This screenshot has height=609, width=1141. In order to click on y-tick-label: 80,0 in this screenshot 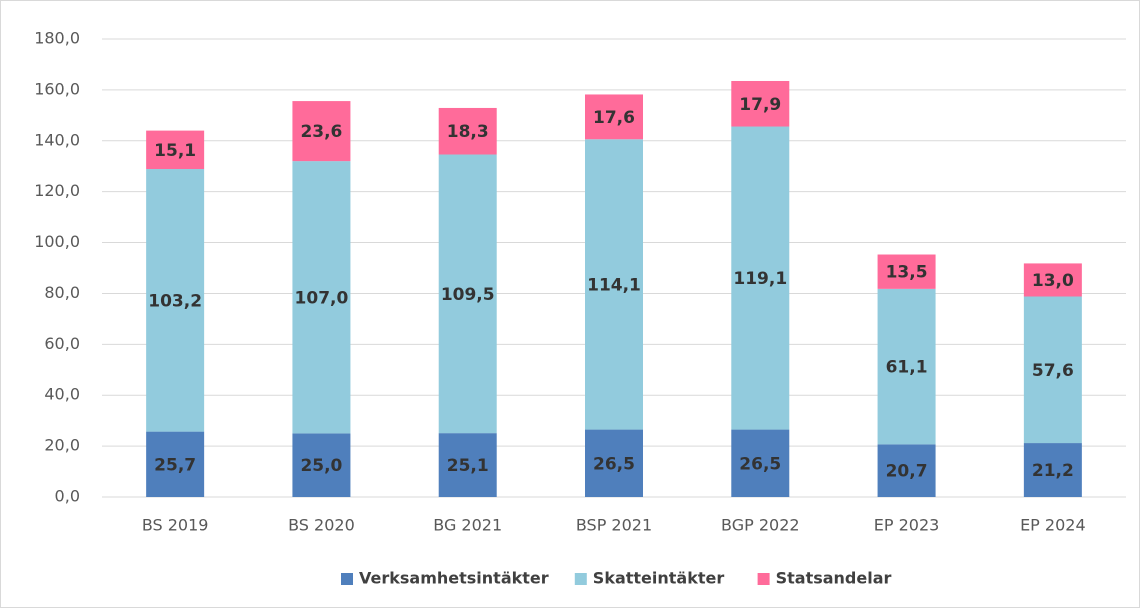, I will do `click(62, 292)`.